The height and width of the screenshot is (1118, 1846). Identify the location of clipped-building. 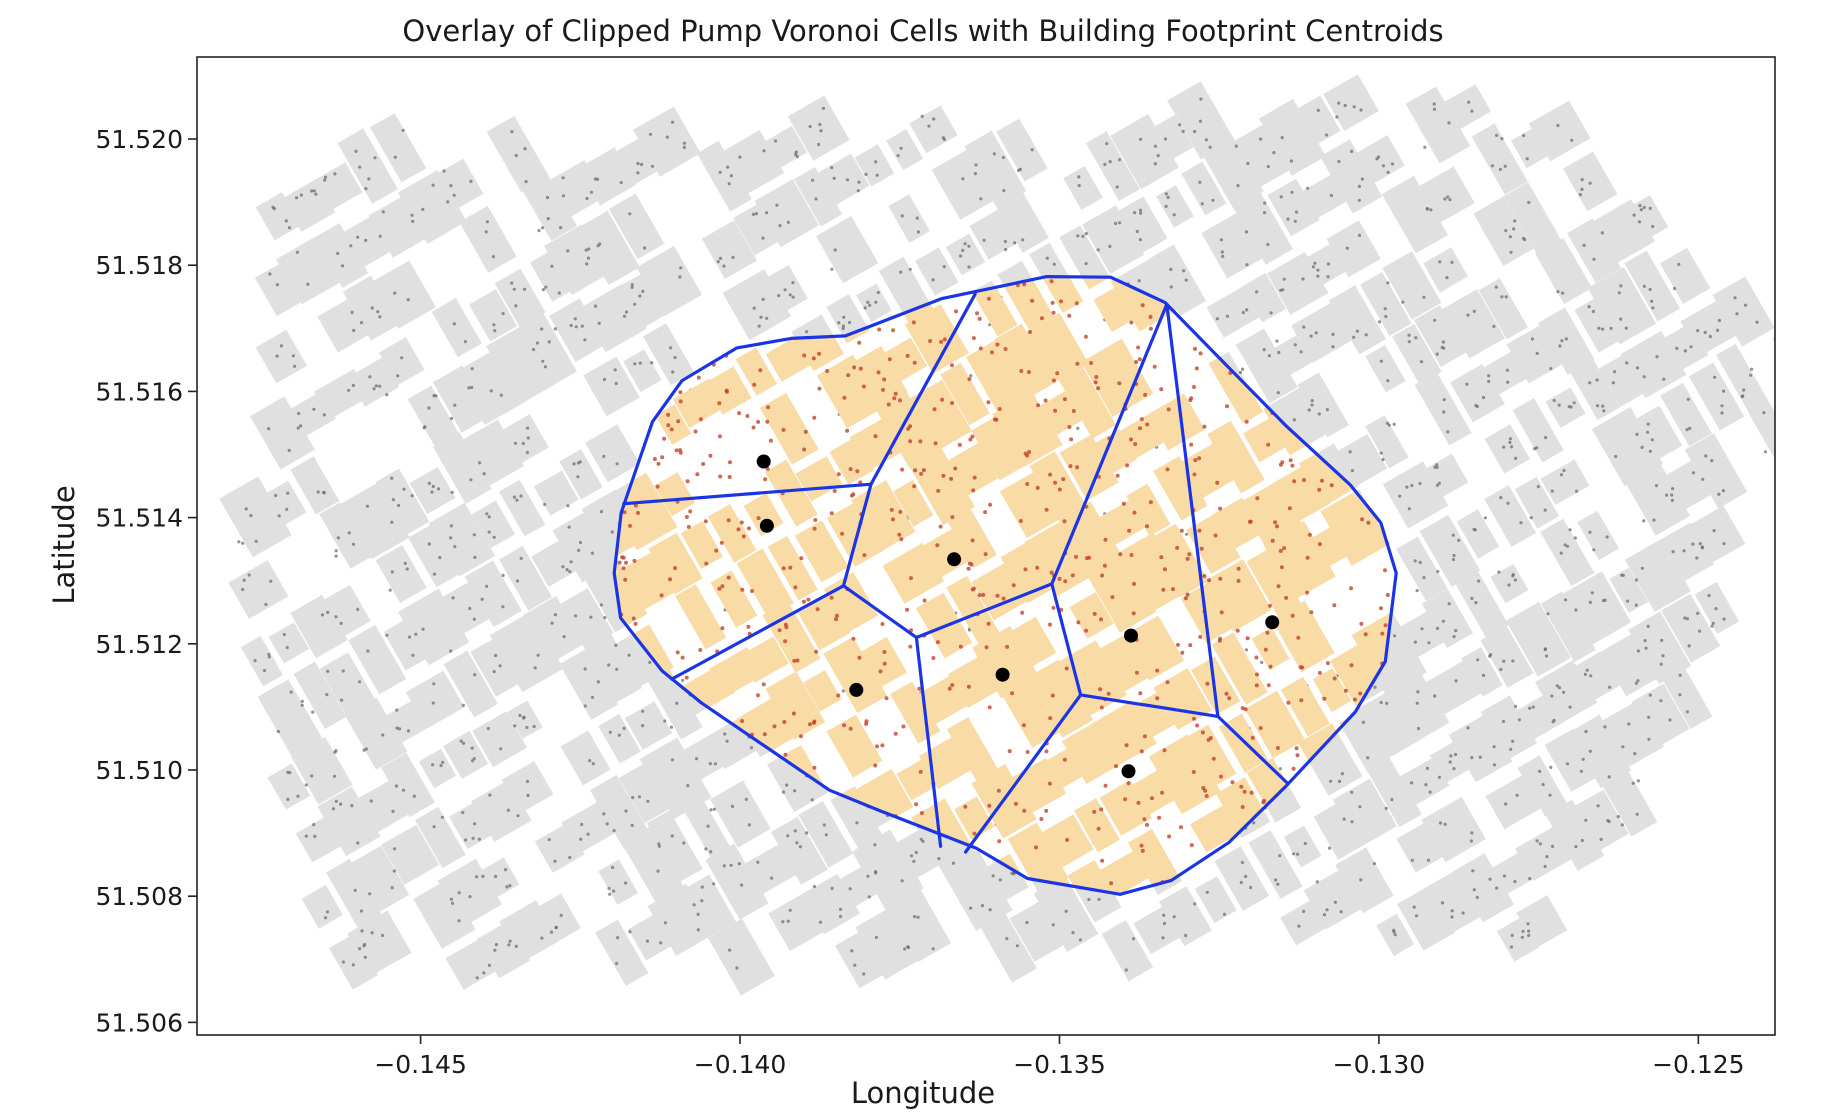
(938, 416).